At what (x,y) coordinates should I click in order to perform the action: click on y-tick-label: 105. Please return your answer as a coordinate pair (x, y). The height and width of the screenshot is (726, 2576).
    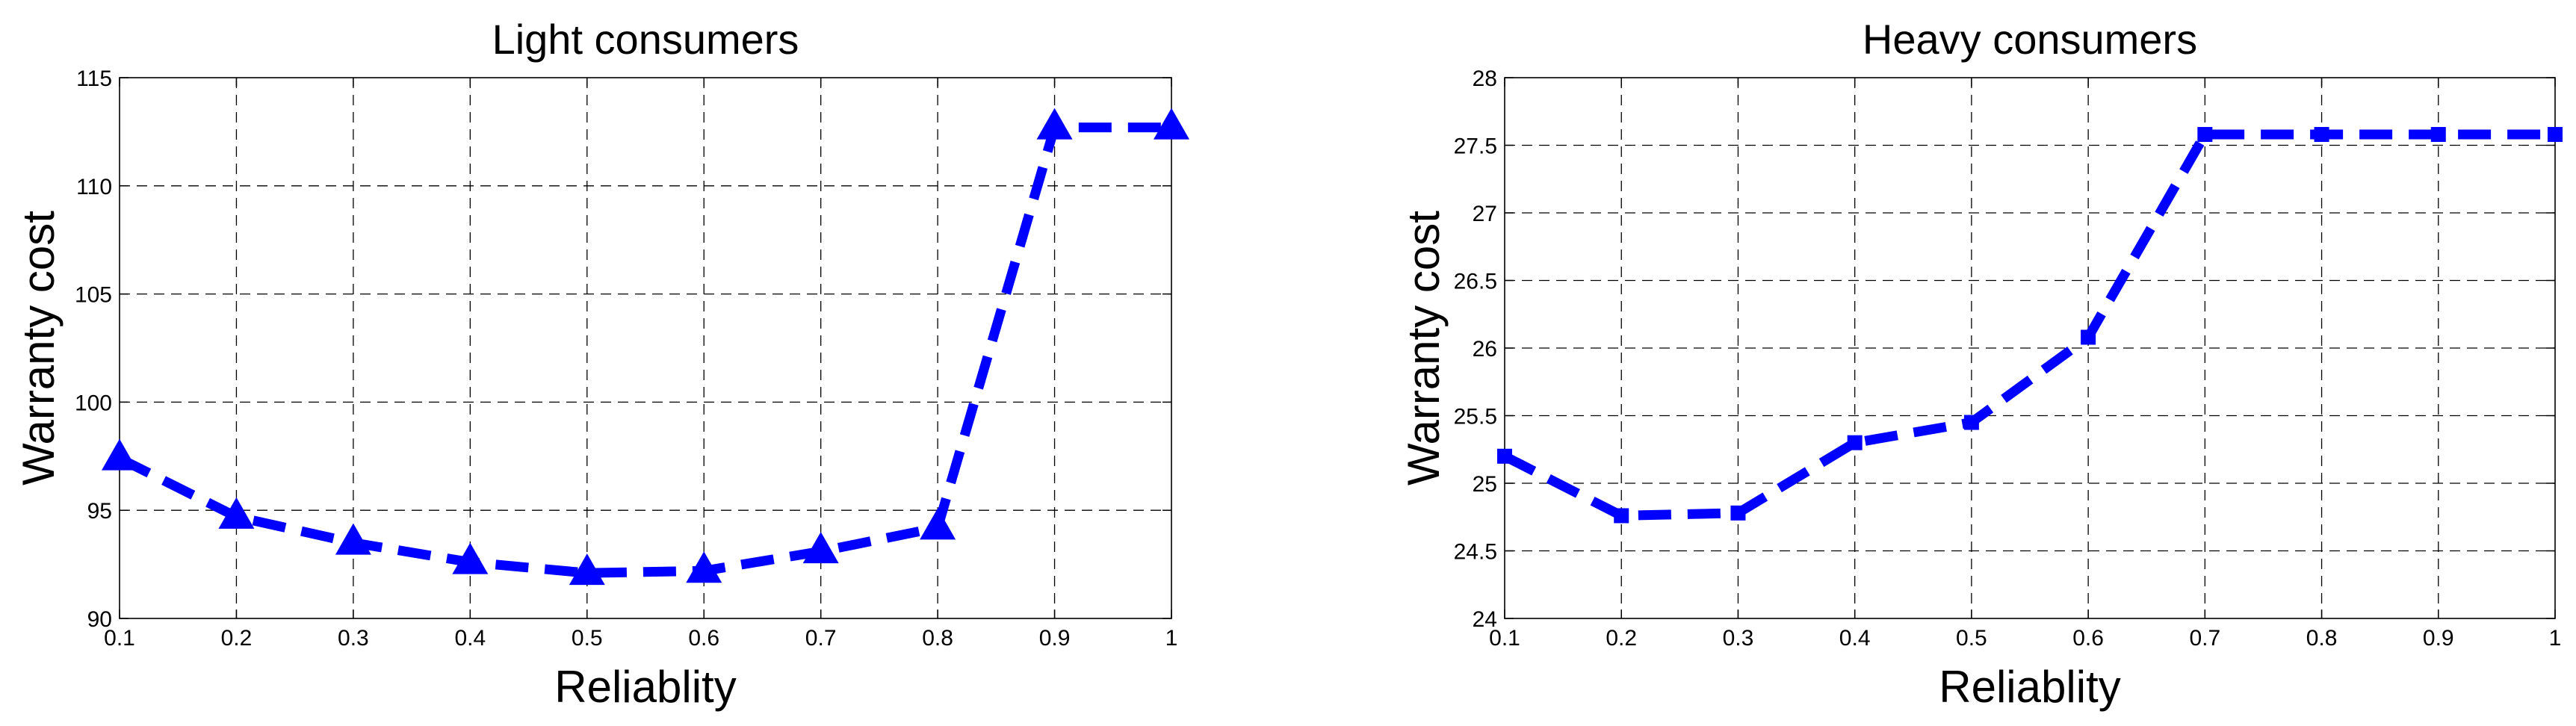
    Looking at the image, I should click on (93, 295).